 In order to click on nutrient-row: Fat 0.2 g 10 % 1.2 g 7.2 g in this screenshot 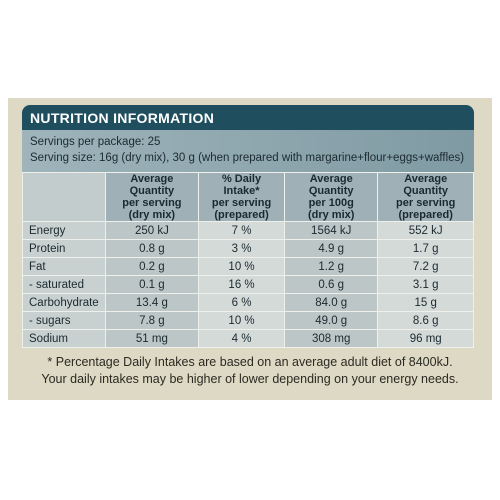, I will do `click(248, 266)`.